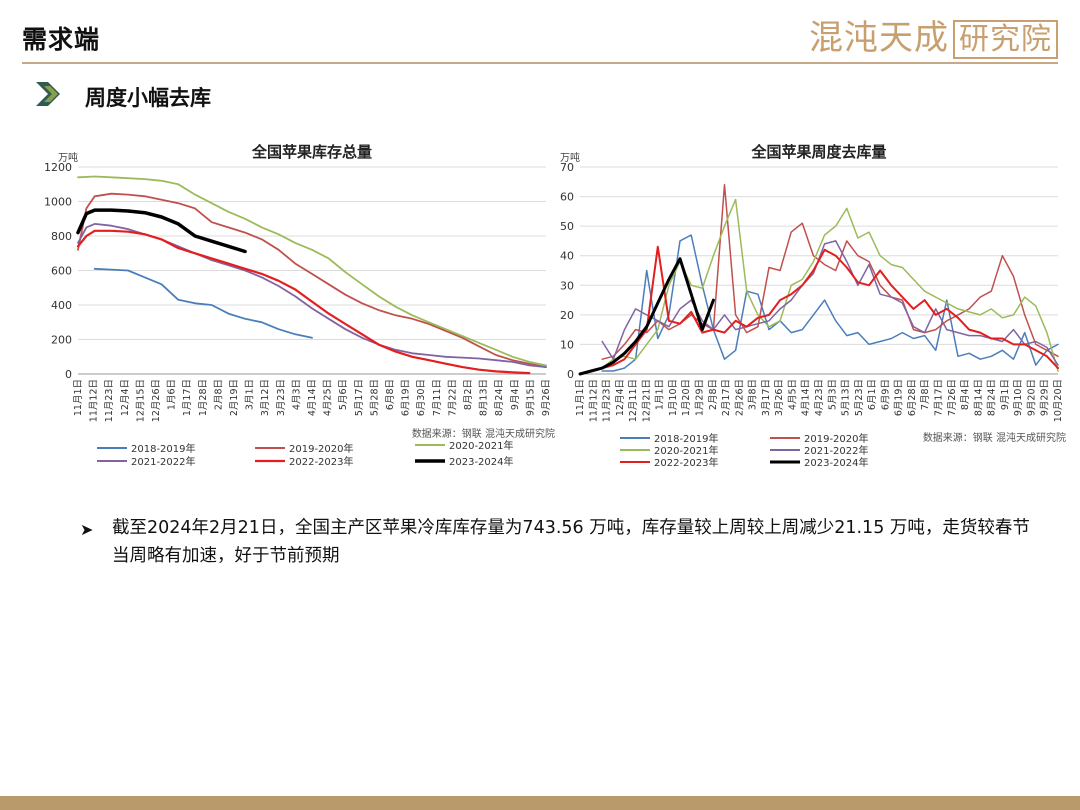 This screenshot has width=1080, height=810. What do you see at coordinates (187, 397) in the screenshot?
I see `x-tick-label: 1月17日` at bounding box center [187, 397].